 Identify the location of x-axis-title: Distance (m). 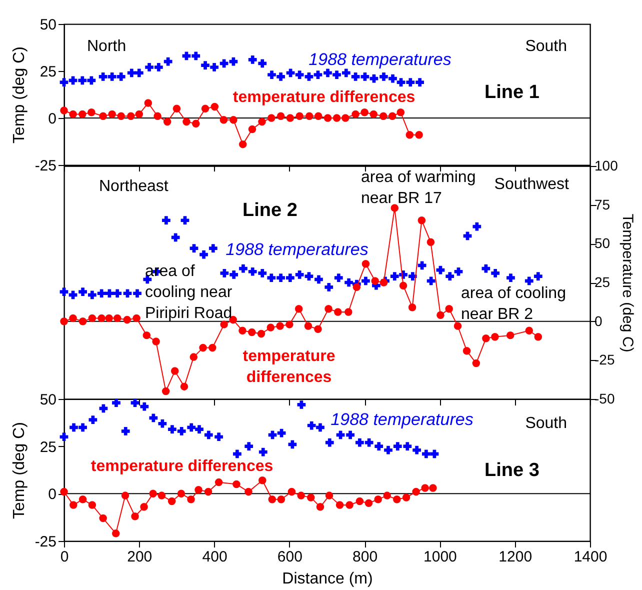
(327, 579).